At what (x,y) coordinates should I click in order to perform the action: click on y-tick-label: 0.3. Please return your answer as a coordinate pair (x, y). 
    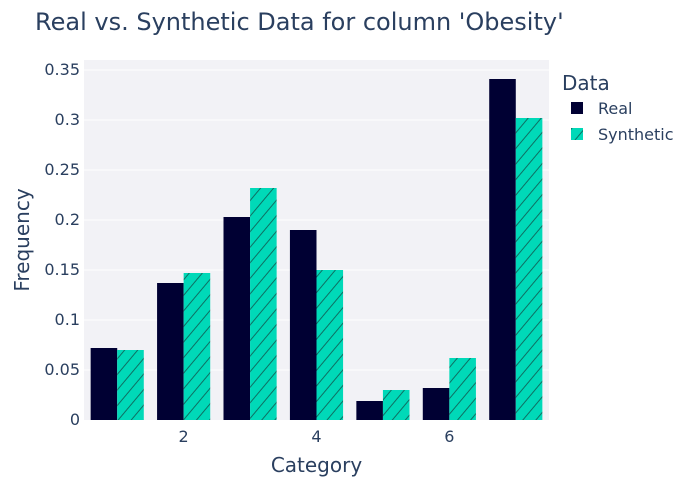
    Looking at the image, I should click on (67, 119).